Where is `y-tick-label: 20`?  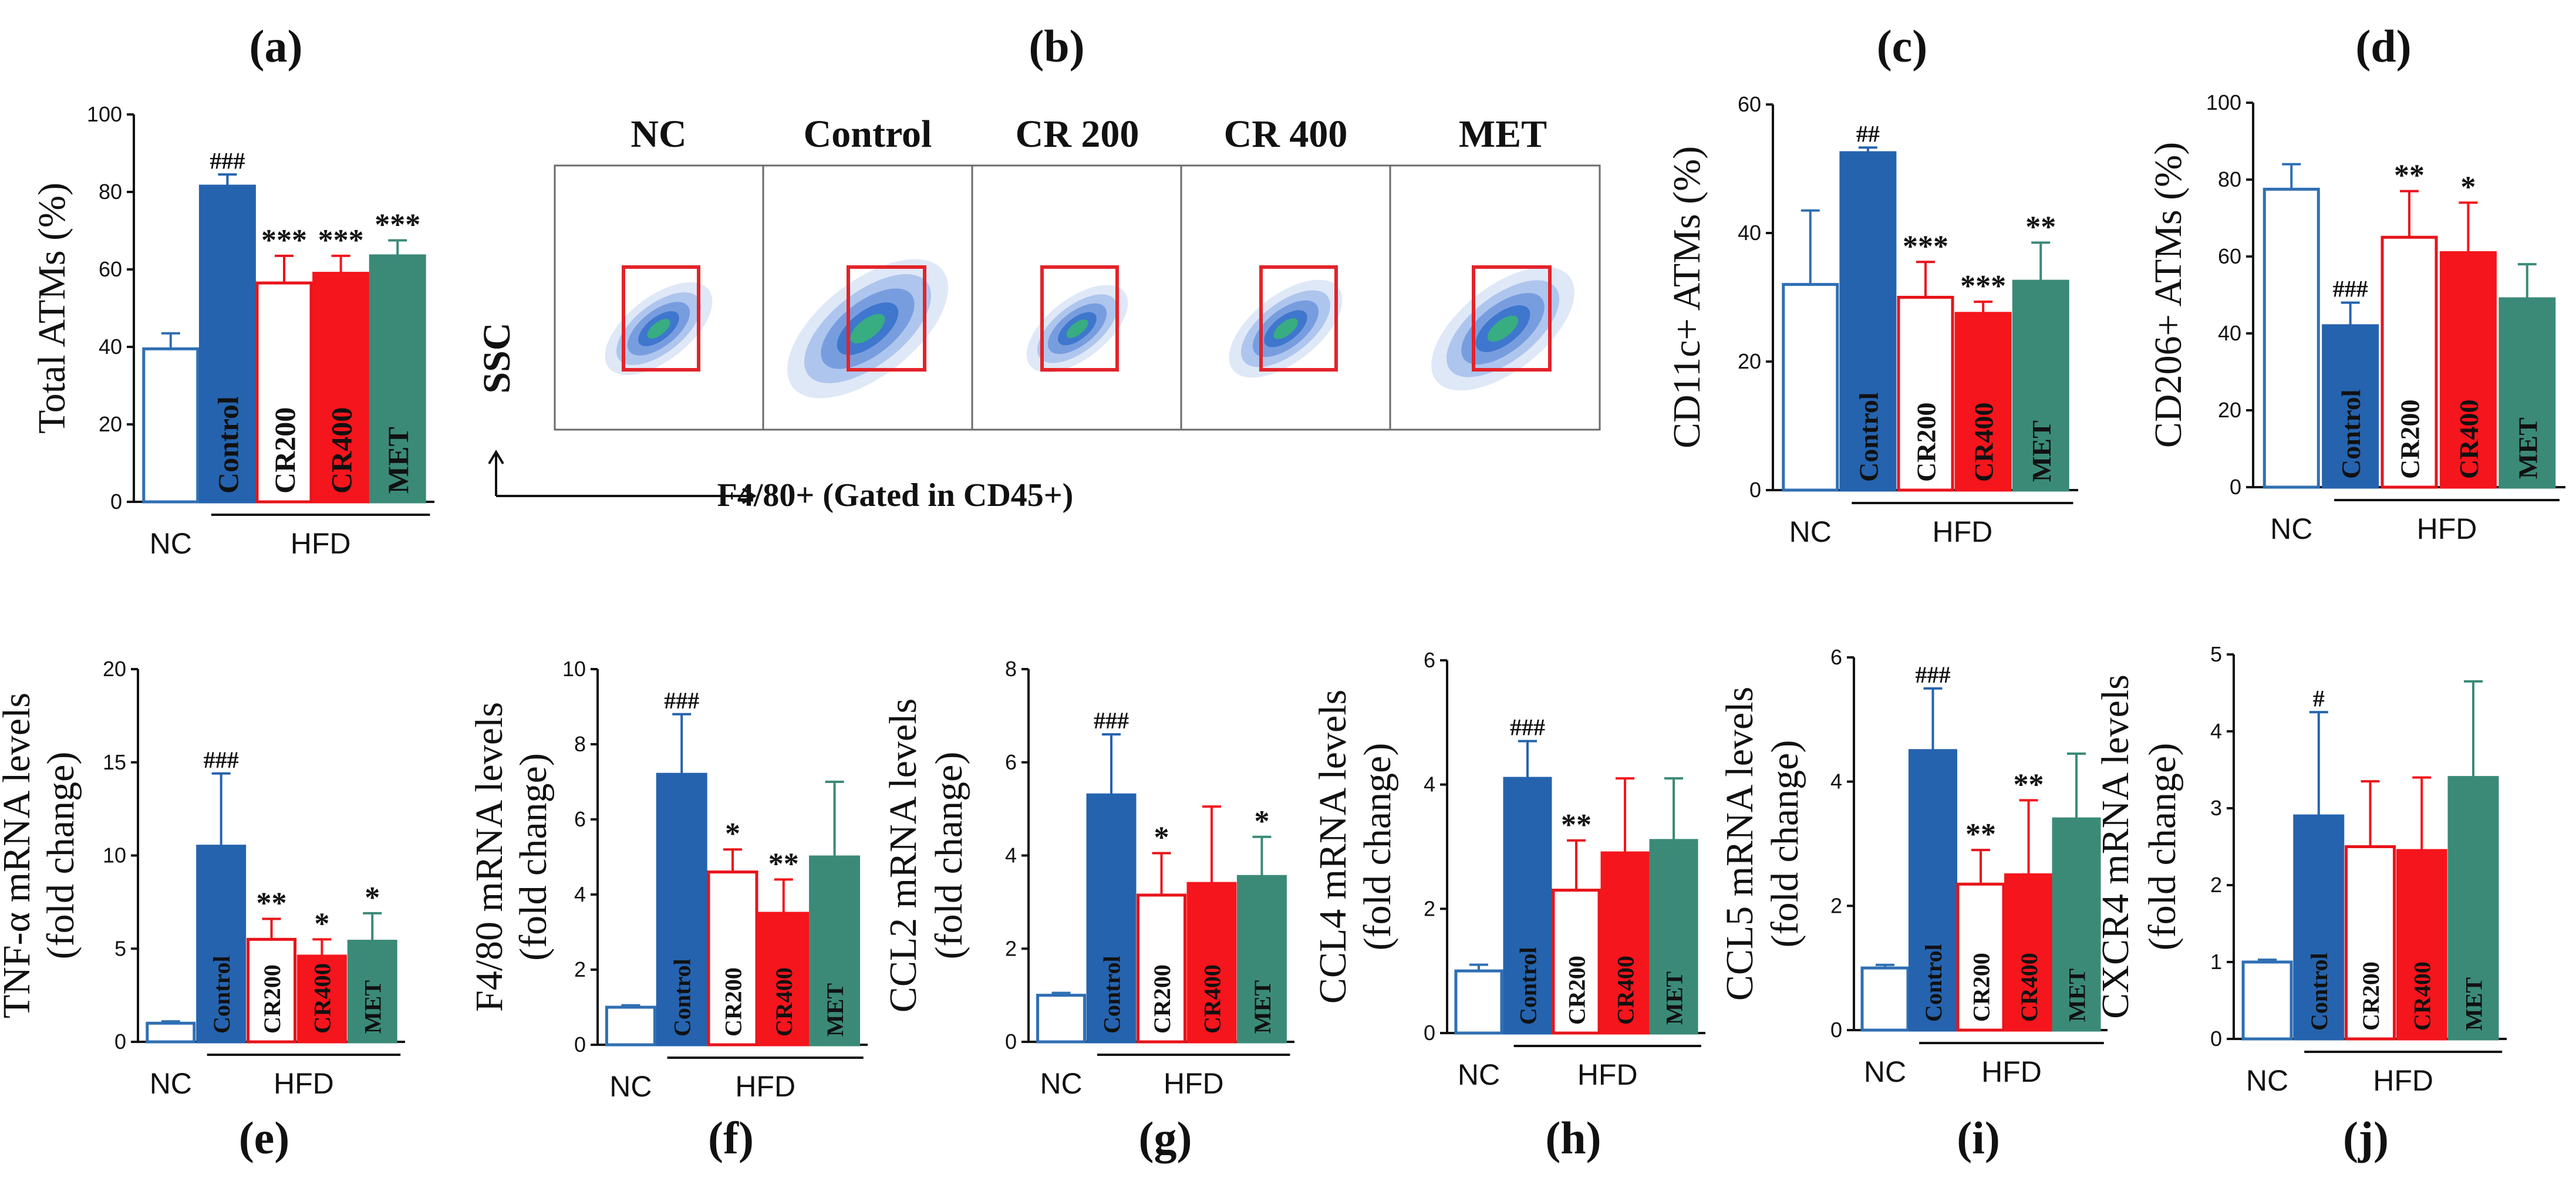 y-tick-label: 20 is located at coordinates (2229, 410).